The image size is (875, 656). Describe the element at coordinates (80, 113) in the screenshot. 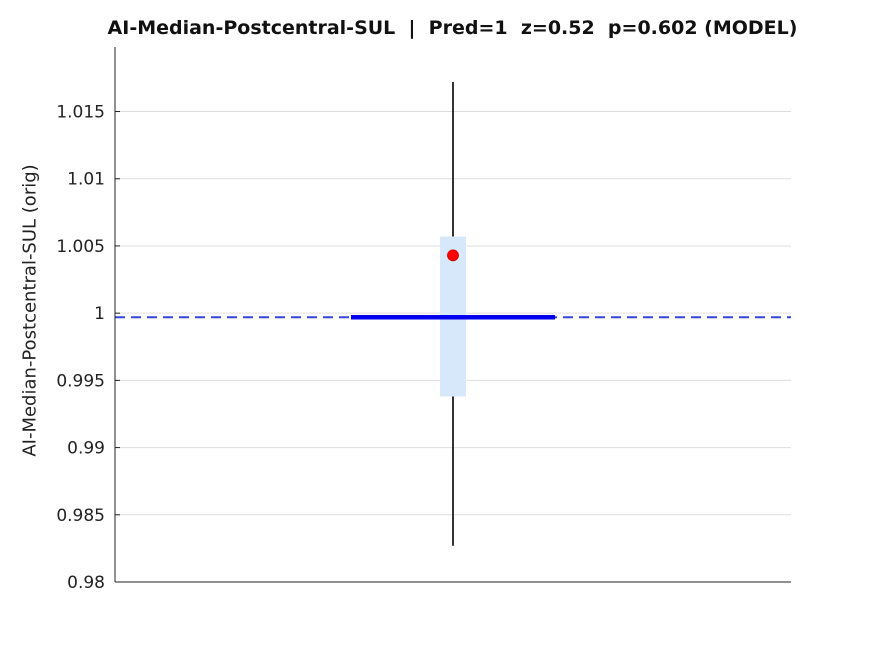

I see `y-tick-label: 1.015` at that location.